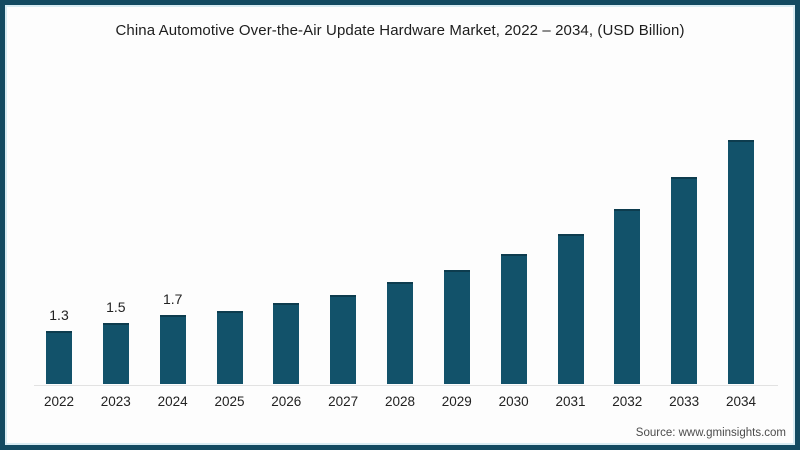  What do you see at coordinates (627, 401) in the screenshot?
I see `x-tick-label-2032: 2032` at bounding box center [627, 401].